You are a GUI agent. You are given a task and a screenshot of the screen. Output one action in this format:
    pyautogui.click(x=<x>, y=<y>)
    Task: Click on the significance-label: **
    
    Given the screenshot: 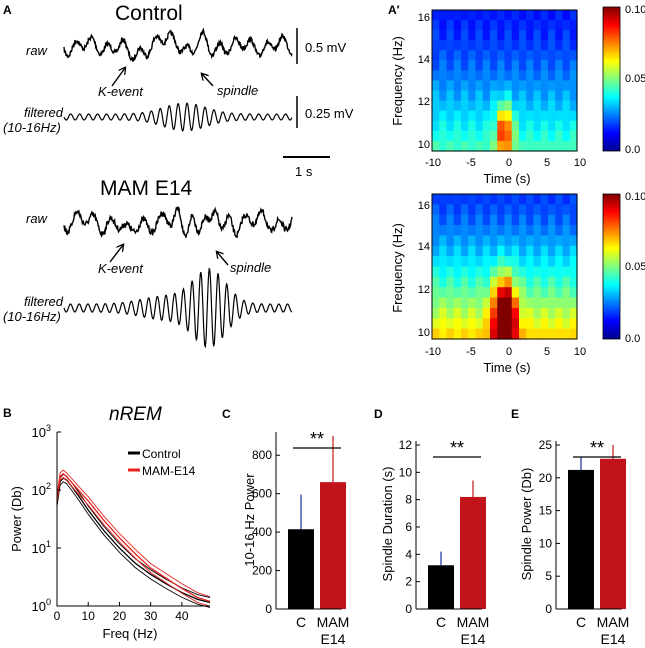 What is the action you would take?
    pyautogui.click(x=597, y=448)
    